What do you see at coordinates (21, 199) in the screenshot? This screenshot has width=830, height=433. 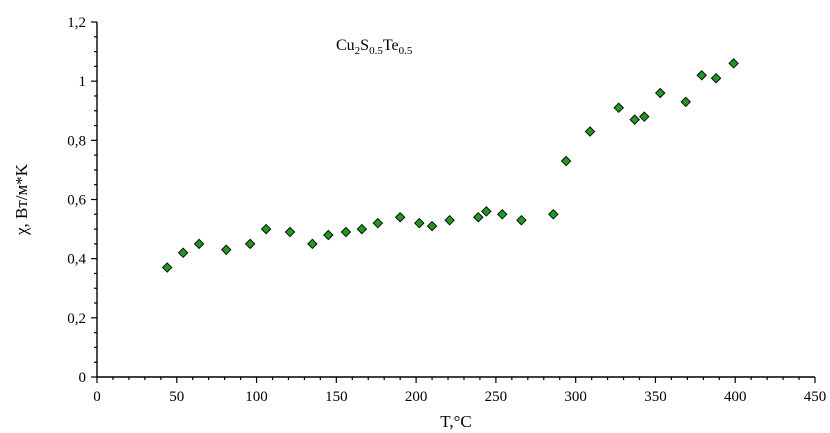 I see `y-axis-title: χ, Вт/м*K` at bounding box center [21, 199].